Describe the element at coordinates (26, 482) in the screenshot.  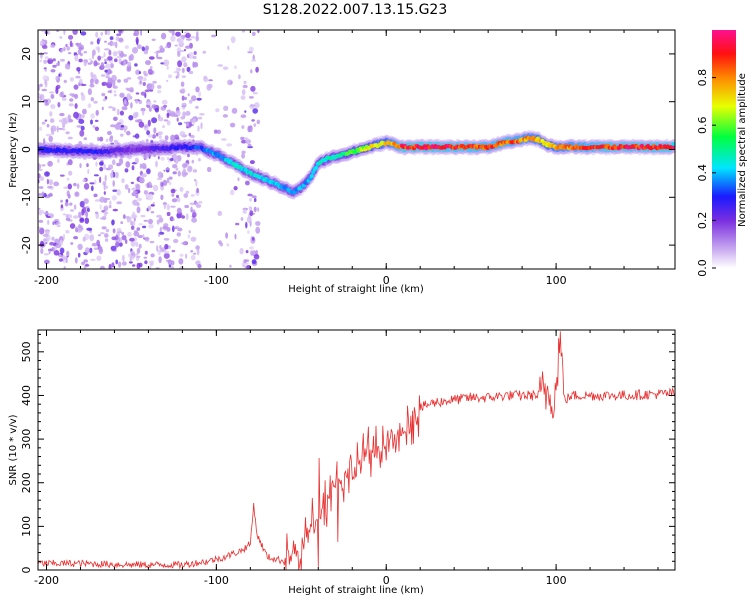
I see `y-tick-label: 200` at that location.